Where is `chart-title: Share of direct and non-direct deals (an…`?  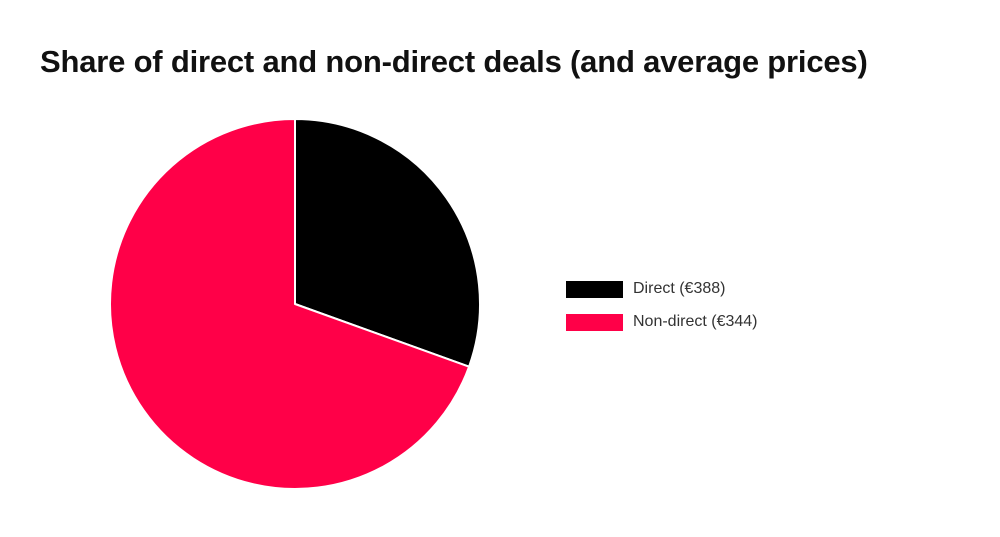
chart-title: Share of direct and non-direct deals (an… is located at coordinates (454, 61).